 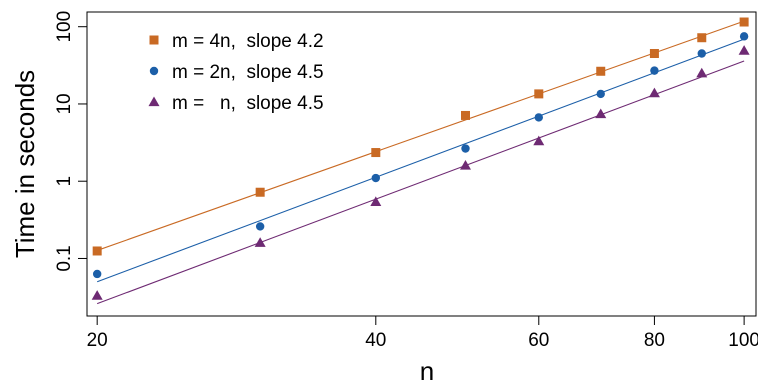 I want to click on x-tick-label: 80, so click(x=654, y=340).